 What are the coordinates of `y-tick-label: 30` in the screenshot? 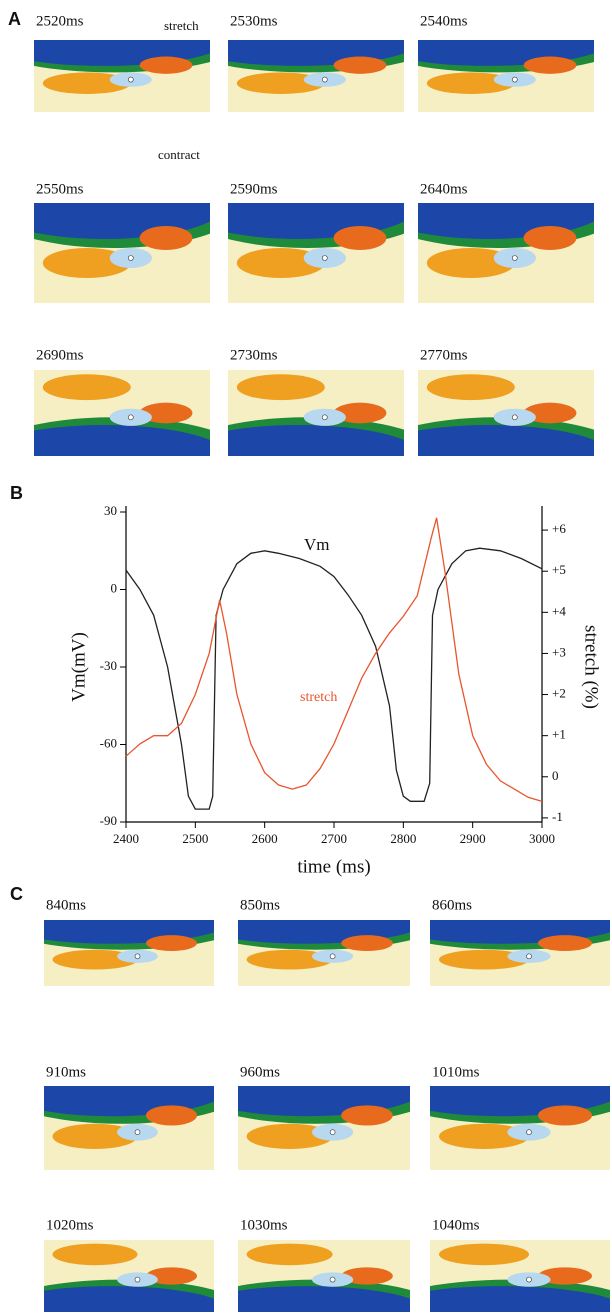 It's located at (110, 510).